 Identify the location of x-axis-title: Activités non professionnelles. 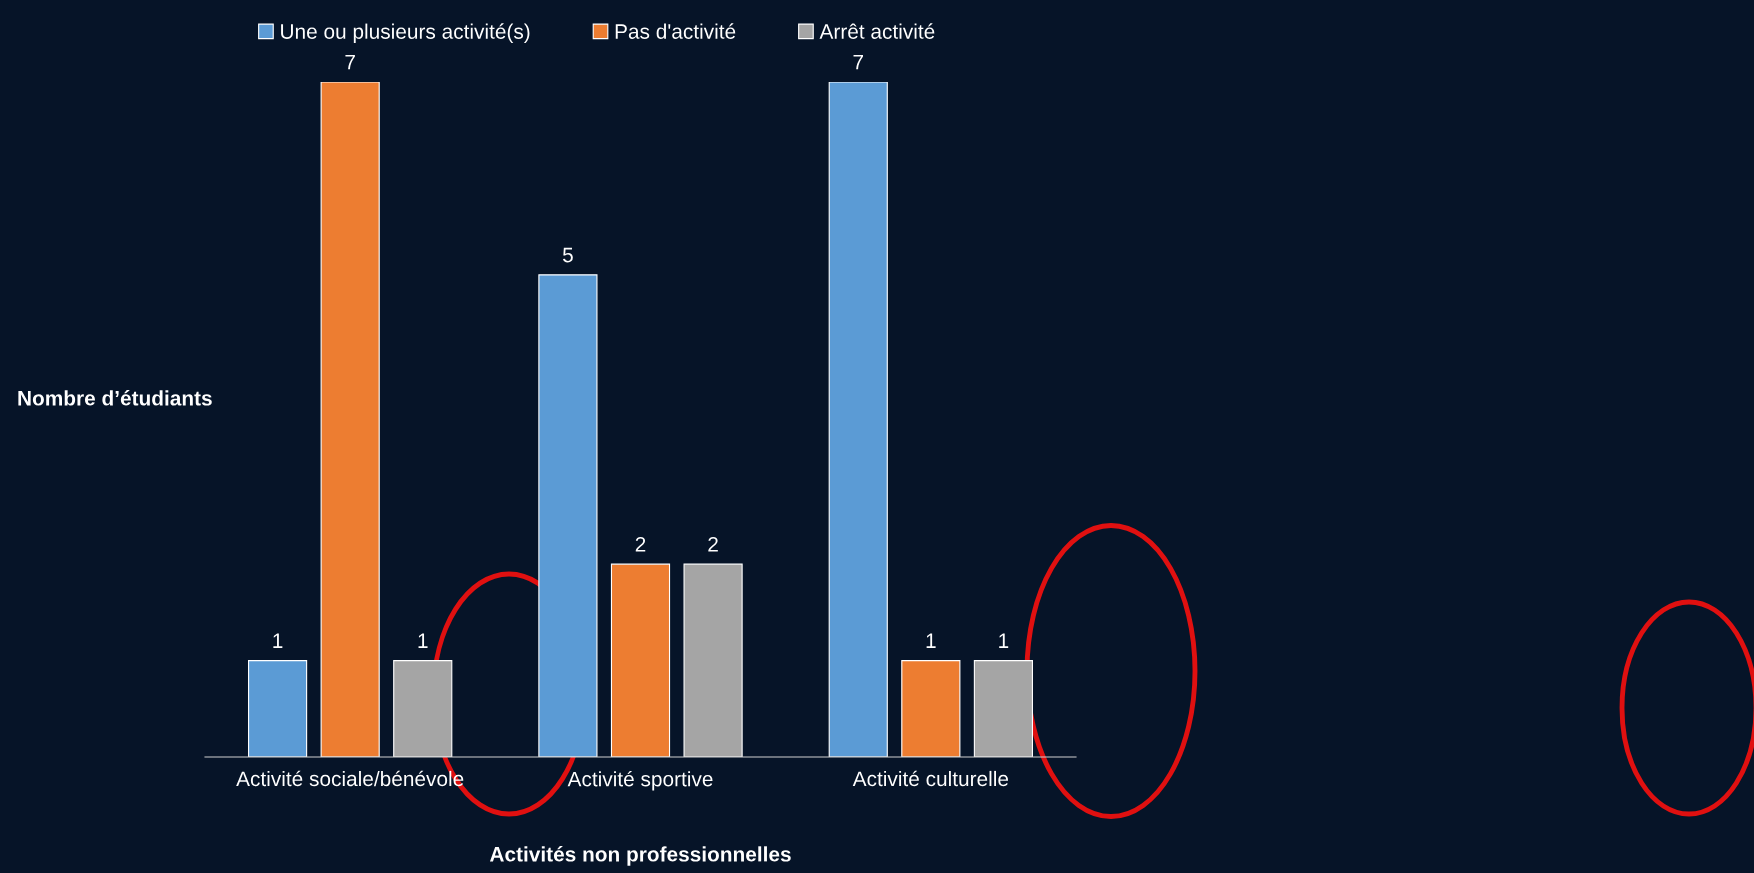
(640, 856).